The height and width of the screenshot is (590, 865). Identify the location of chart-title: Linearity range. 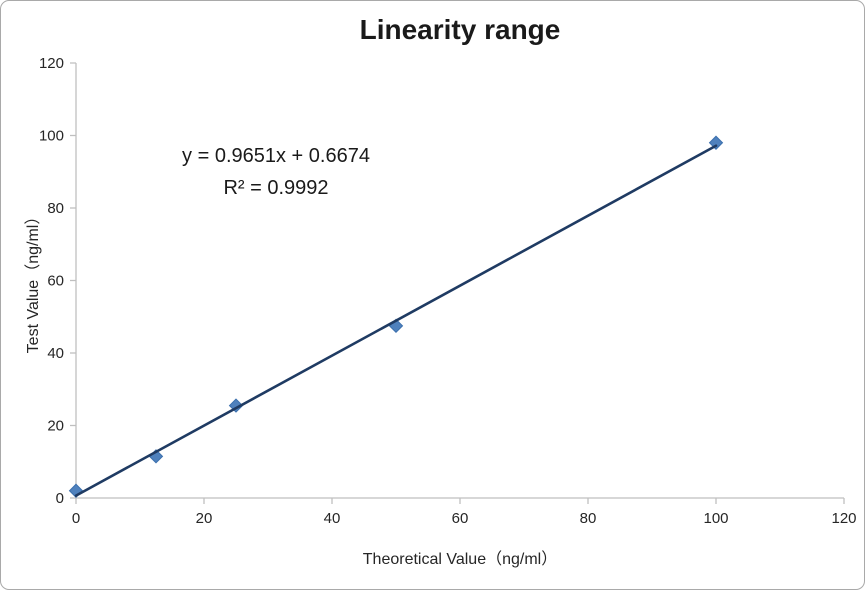
(460, 29).